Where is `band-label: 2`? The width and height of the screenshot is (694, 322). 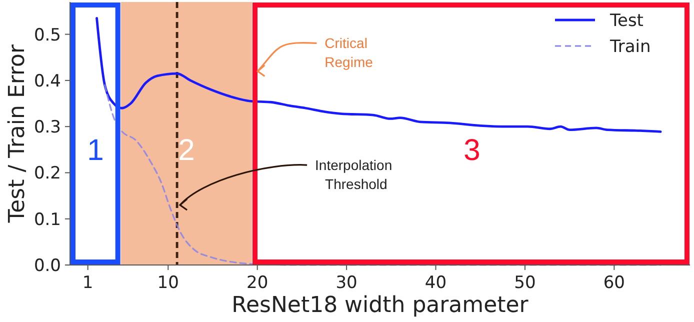 band-label: 2 is located at coordinates (186, 150).